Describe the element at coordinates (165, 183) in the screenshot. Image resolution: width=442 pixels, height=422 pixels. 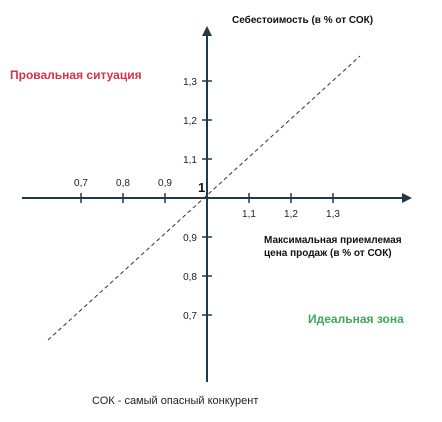
I see `x-tick-label: 0,9` at that location.